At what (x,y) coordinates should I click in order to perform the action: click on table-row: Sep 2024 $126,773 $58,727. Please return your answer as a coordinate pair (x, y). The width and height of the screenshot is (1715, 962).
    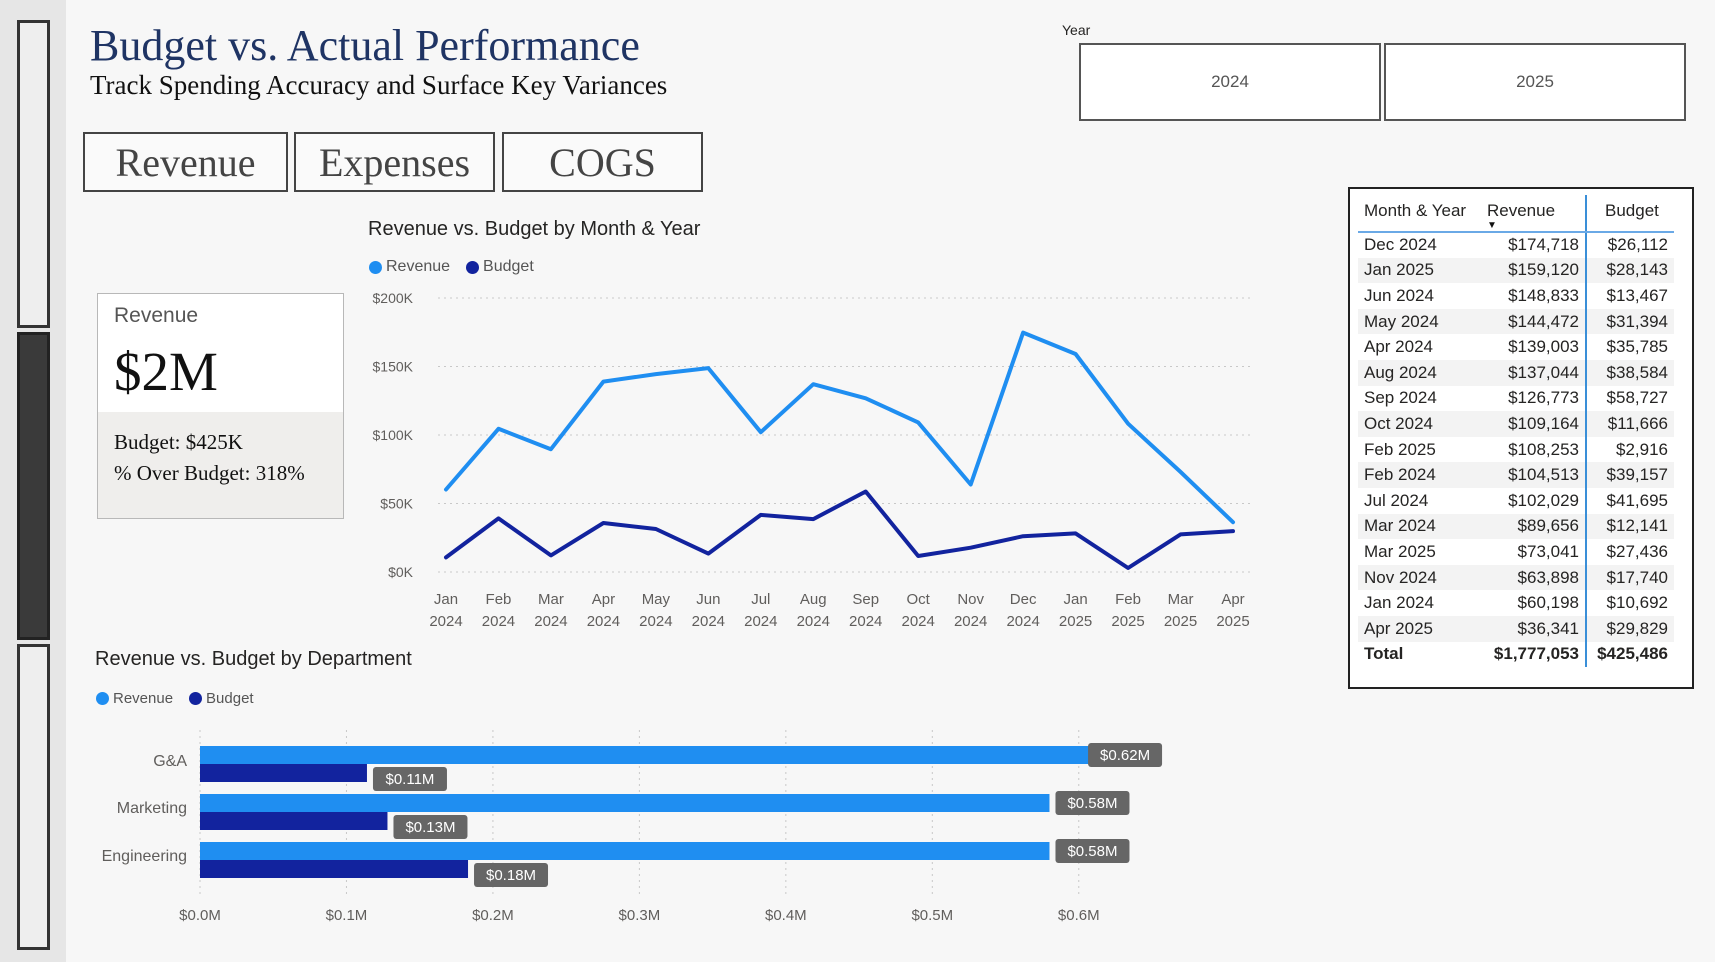
    Looking at the image, I should click on (1516, 398).